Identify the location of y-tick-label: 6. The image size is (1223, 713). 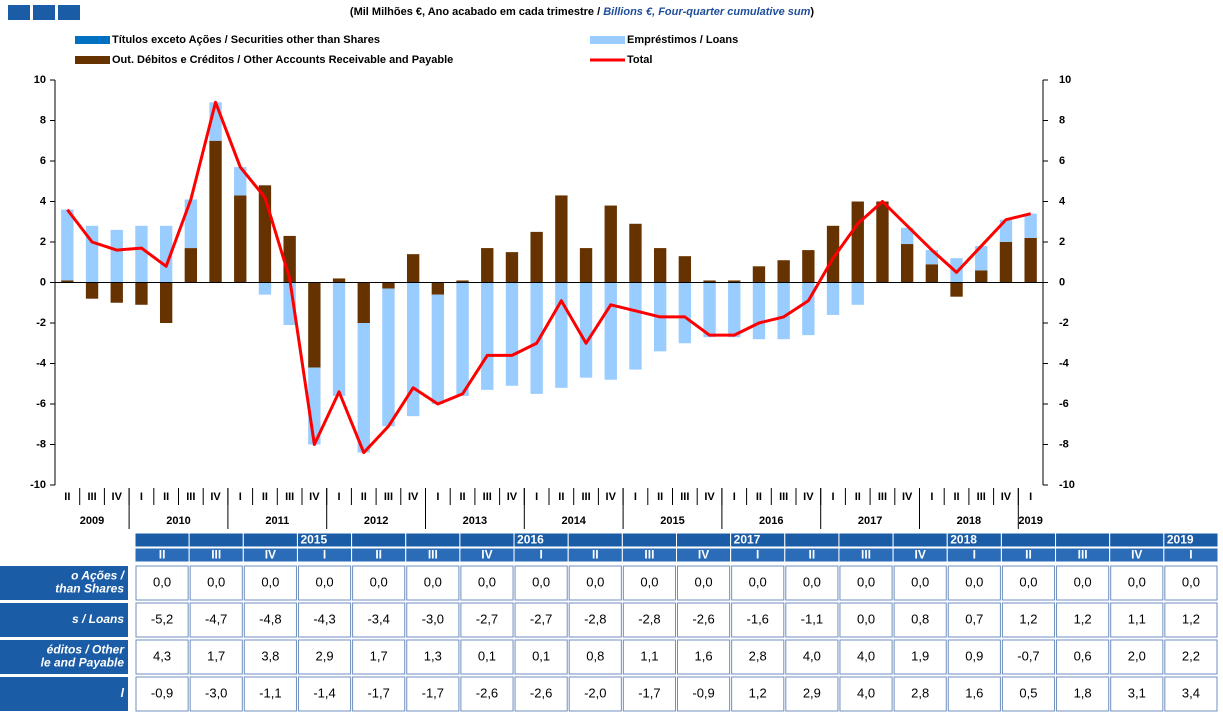
(43, 161).